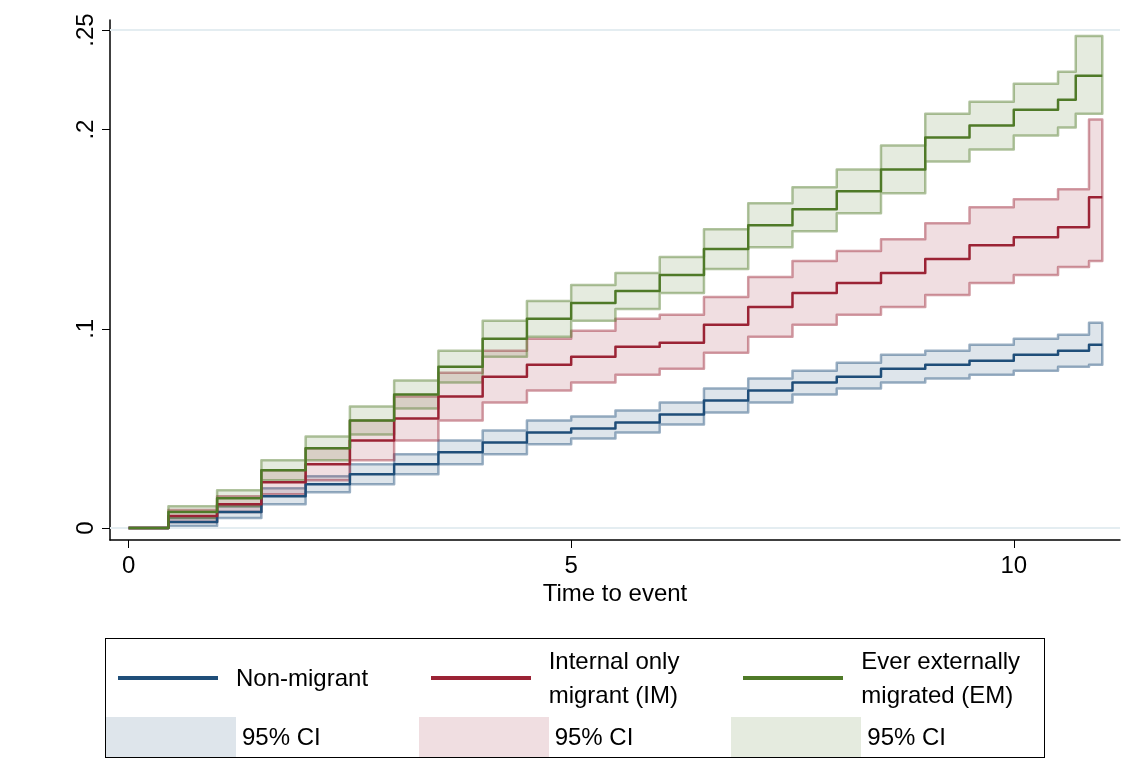  What do you see at coordinates (84, 129) in the screenshot?
I see `y-tick-label: .2` at bounding box center [84, 129].